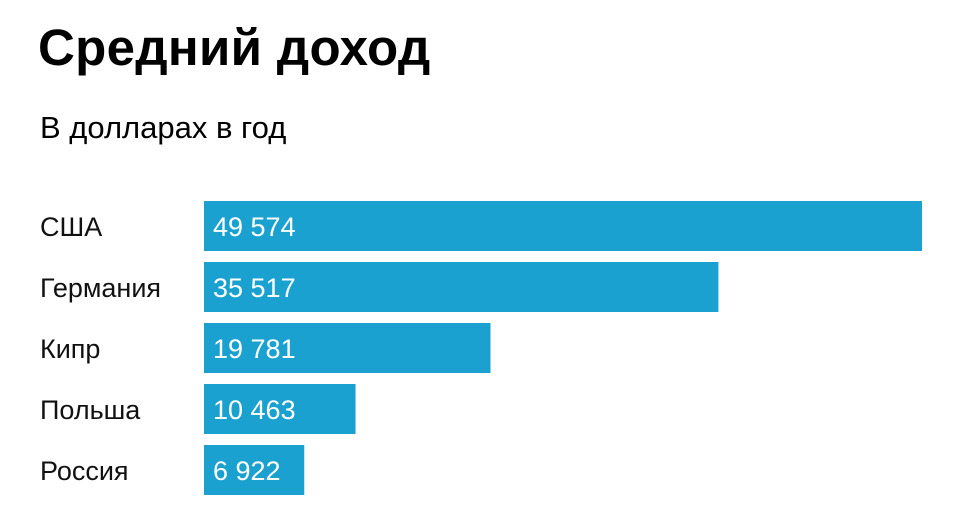 Image resolution: width=960 pixels, height=523 pixels. I want to click on value-label: 6 922, so click(247, 471).